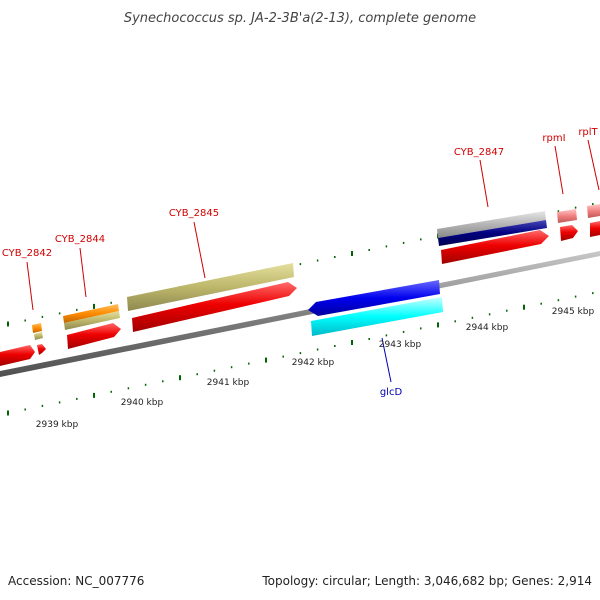 The image size is (600, 600). I want to click on gene-label-cyb-2847: CYB_2847, so click(479, 152).